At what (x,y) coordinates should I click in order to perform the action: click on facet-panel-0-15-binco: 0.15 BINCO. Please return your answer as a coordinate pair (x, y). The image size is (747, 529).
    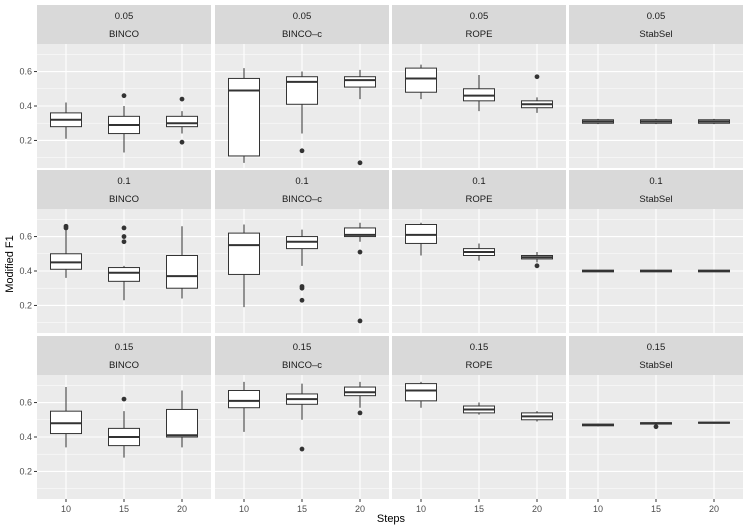
    Looking at the image, I should click on (124, 417).